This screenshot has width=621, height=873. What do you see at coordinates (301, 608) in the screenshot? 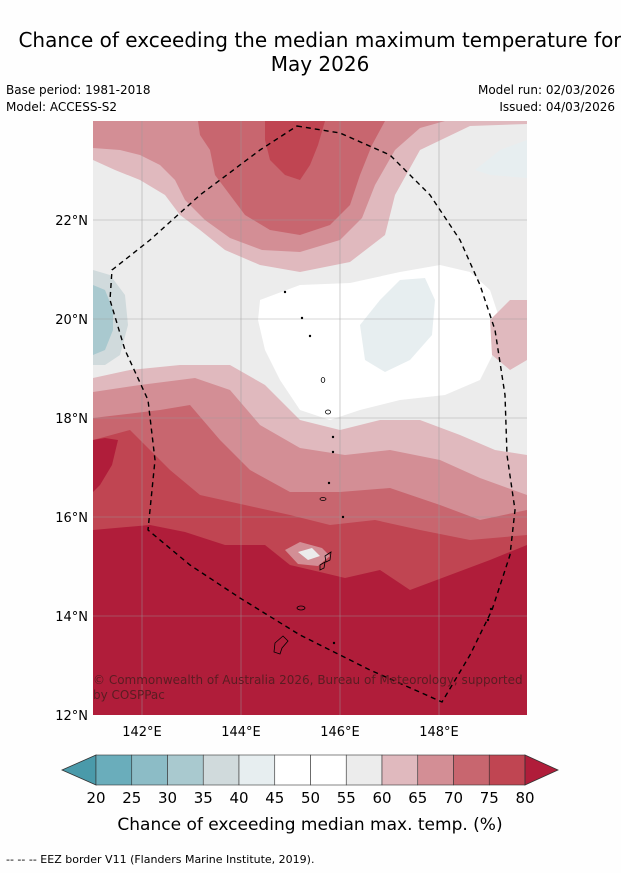
I see `rota-island` at bounding box center [301, 608].